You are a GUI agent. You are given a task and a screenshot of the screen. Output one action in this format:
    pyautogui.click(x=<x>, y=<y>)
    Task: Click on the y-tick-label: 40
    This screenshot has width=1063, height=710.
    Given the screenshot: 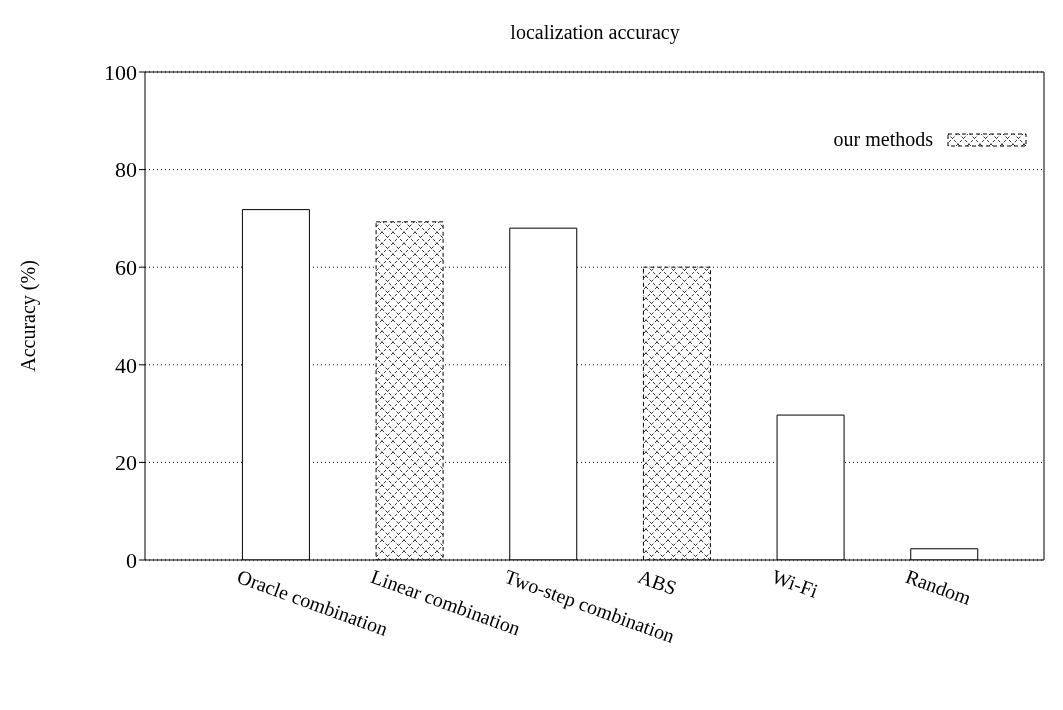 What is the action you would take?
    pyautogui.click(x=126, y=365)
    